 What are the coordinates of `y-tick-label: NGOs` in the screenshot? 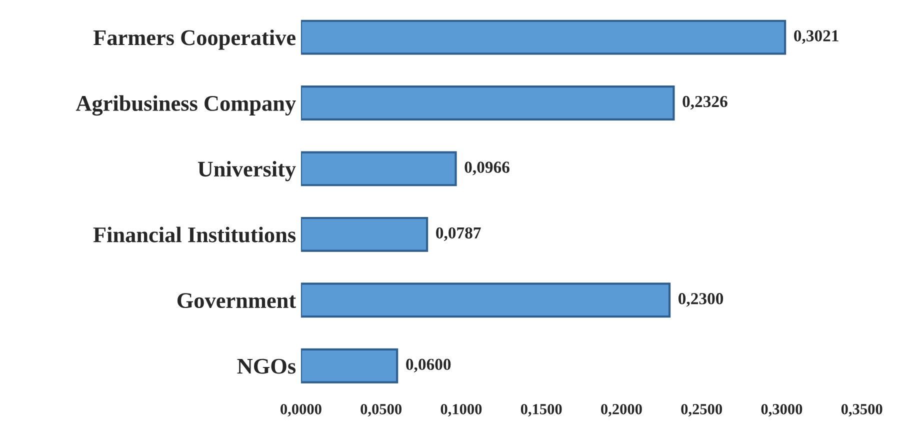 It's located at (266, 366).